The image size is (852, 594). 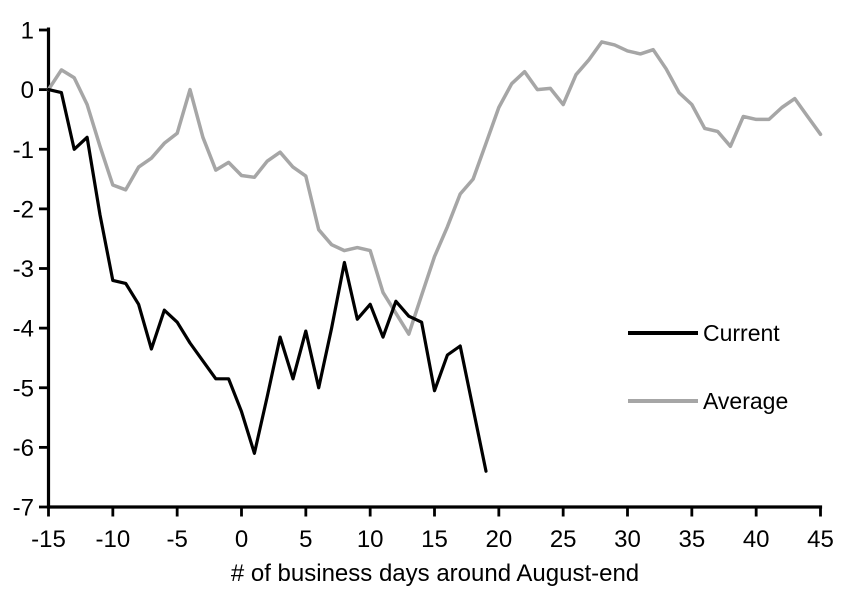 What do you see at coordinates (563, 539) in the screenshot?
I see `x-tick-label: 25` at bounding box center [563, 539].